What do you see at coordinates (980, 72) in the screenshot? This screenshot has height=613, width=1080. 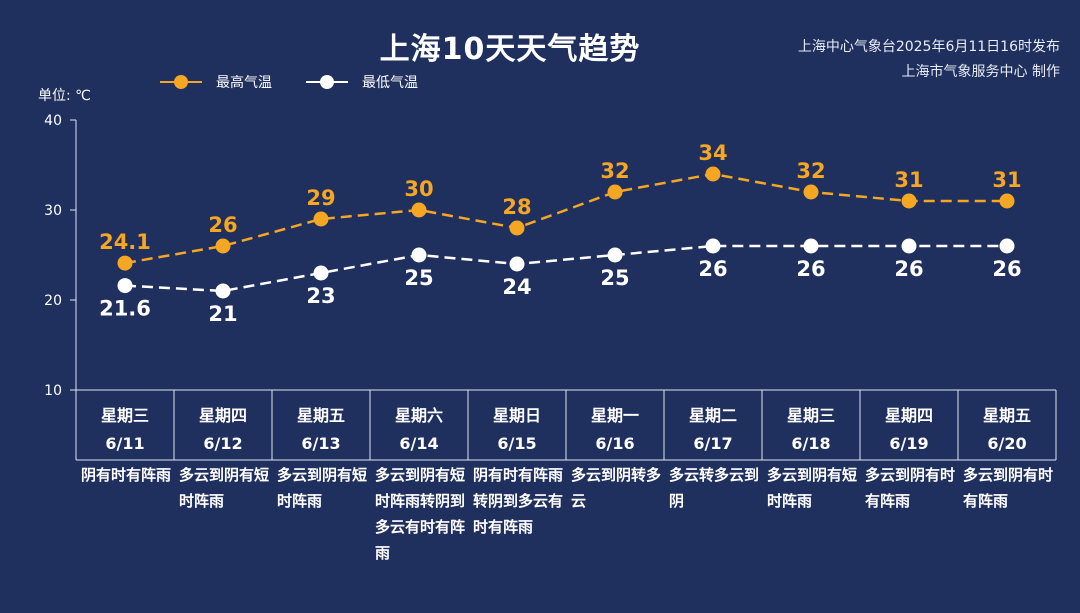 I see `producer-credit: 上海市气象服务中心 制作` at bounding box center [980, 72].